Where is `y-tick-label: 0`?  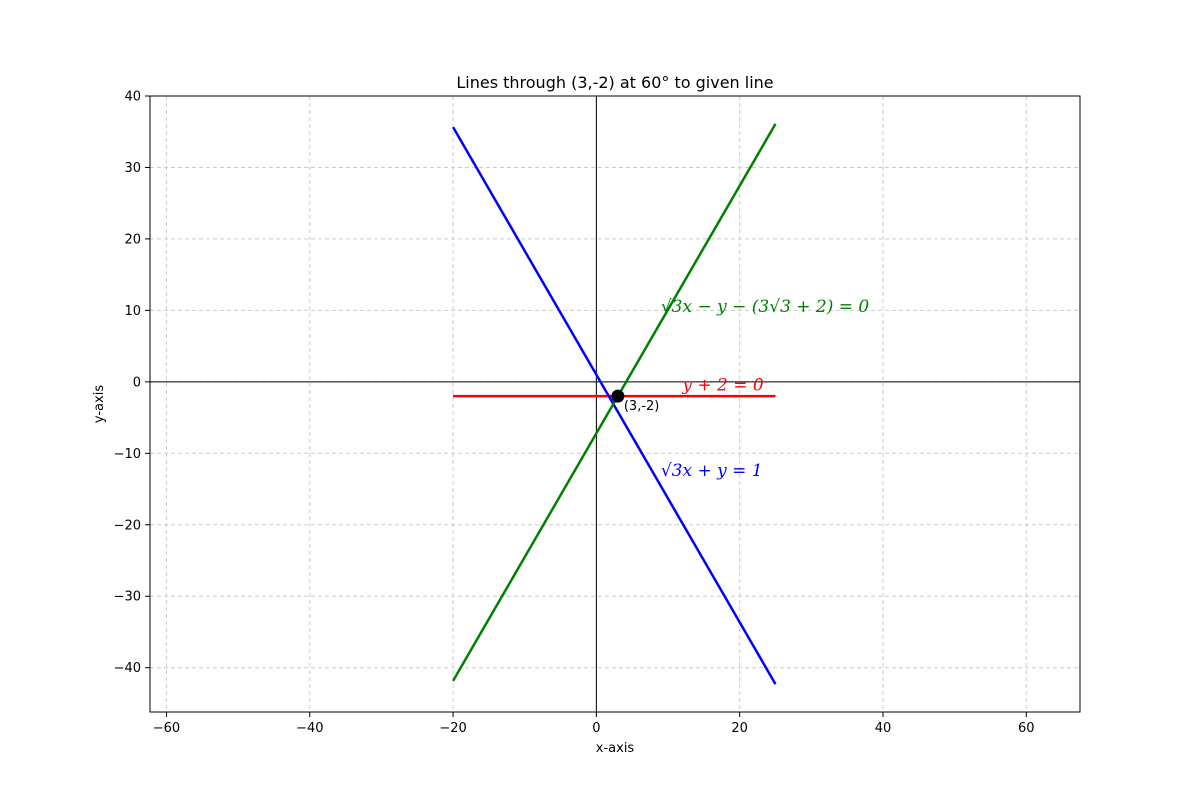
y-tick-label: 0 is located at coordinates (137, 382).